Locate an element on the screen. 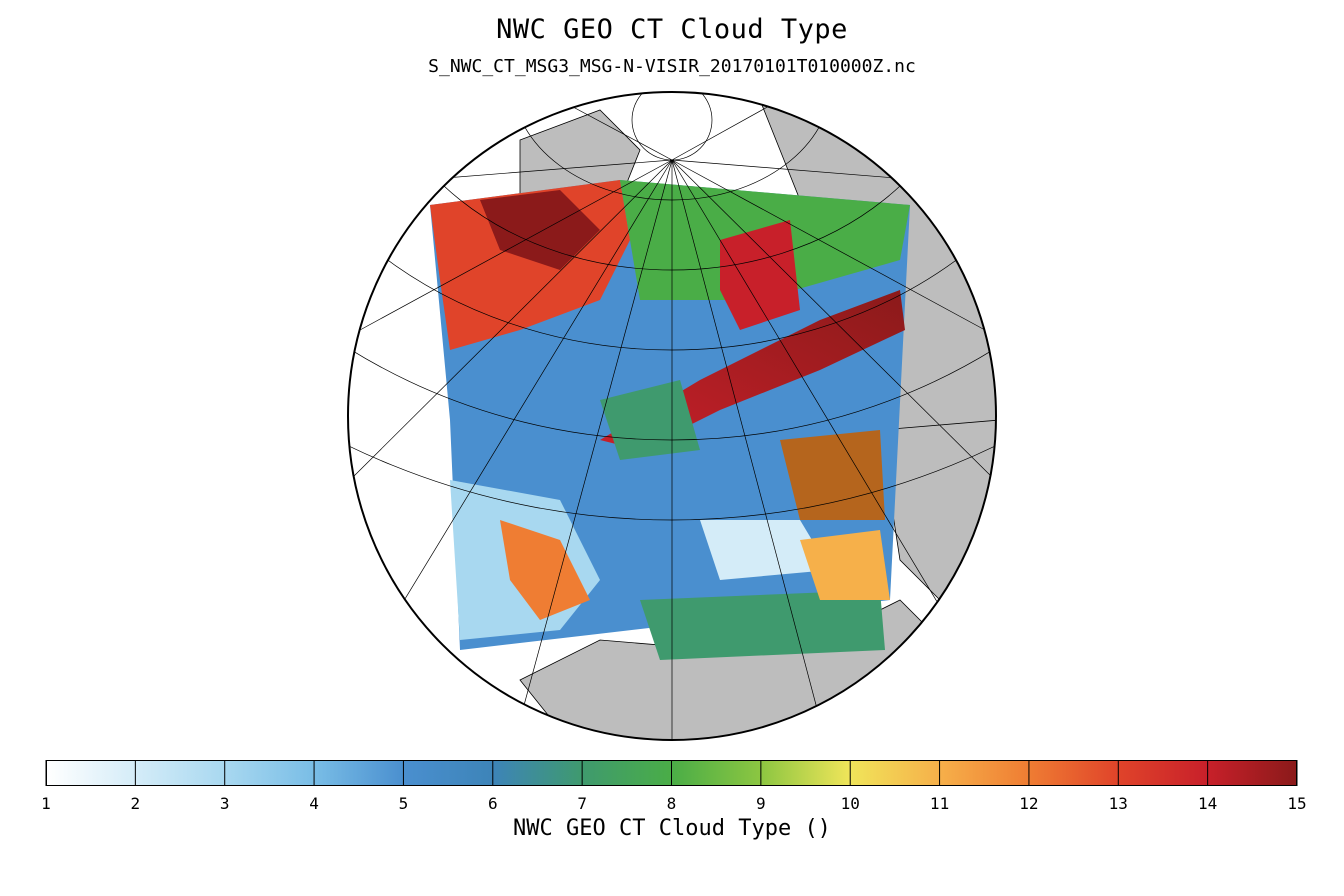  cloud-region-north-africa is located at coordinates (762, 625).